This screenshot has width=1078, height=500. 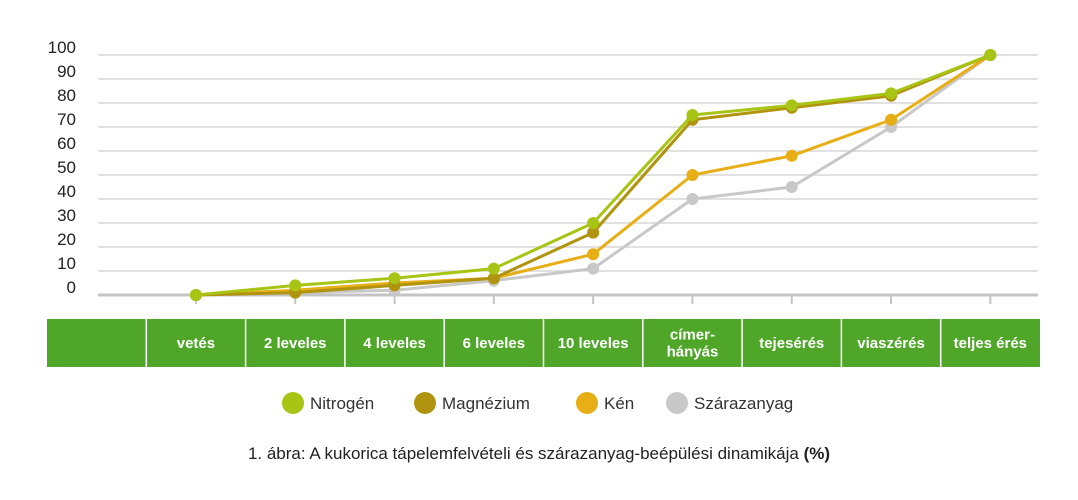 What do you see at coordinates (568, 298) in the screenshot?
I see `x-axis` at bounding box center [568, 298].